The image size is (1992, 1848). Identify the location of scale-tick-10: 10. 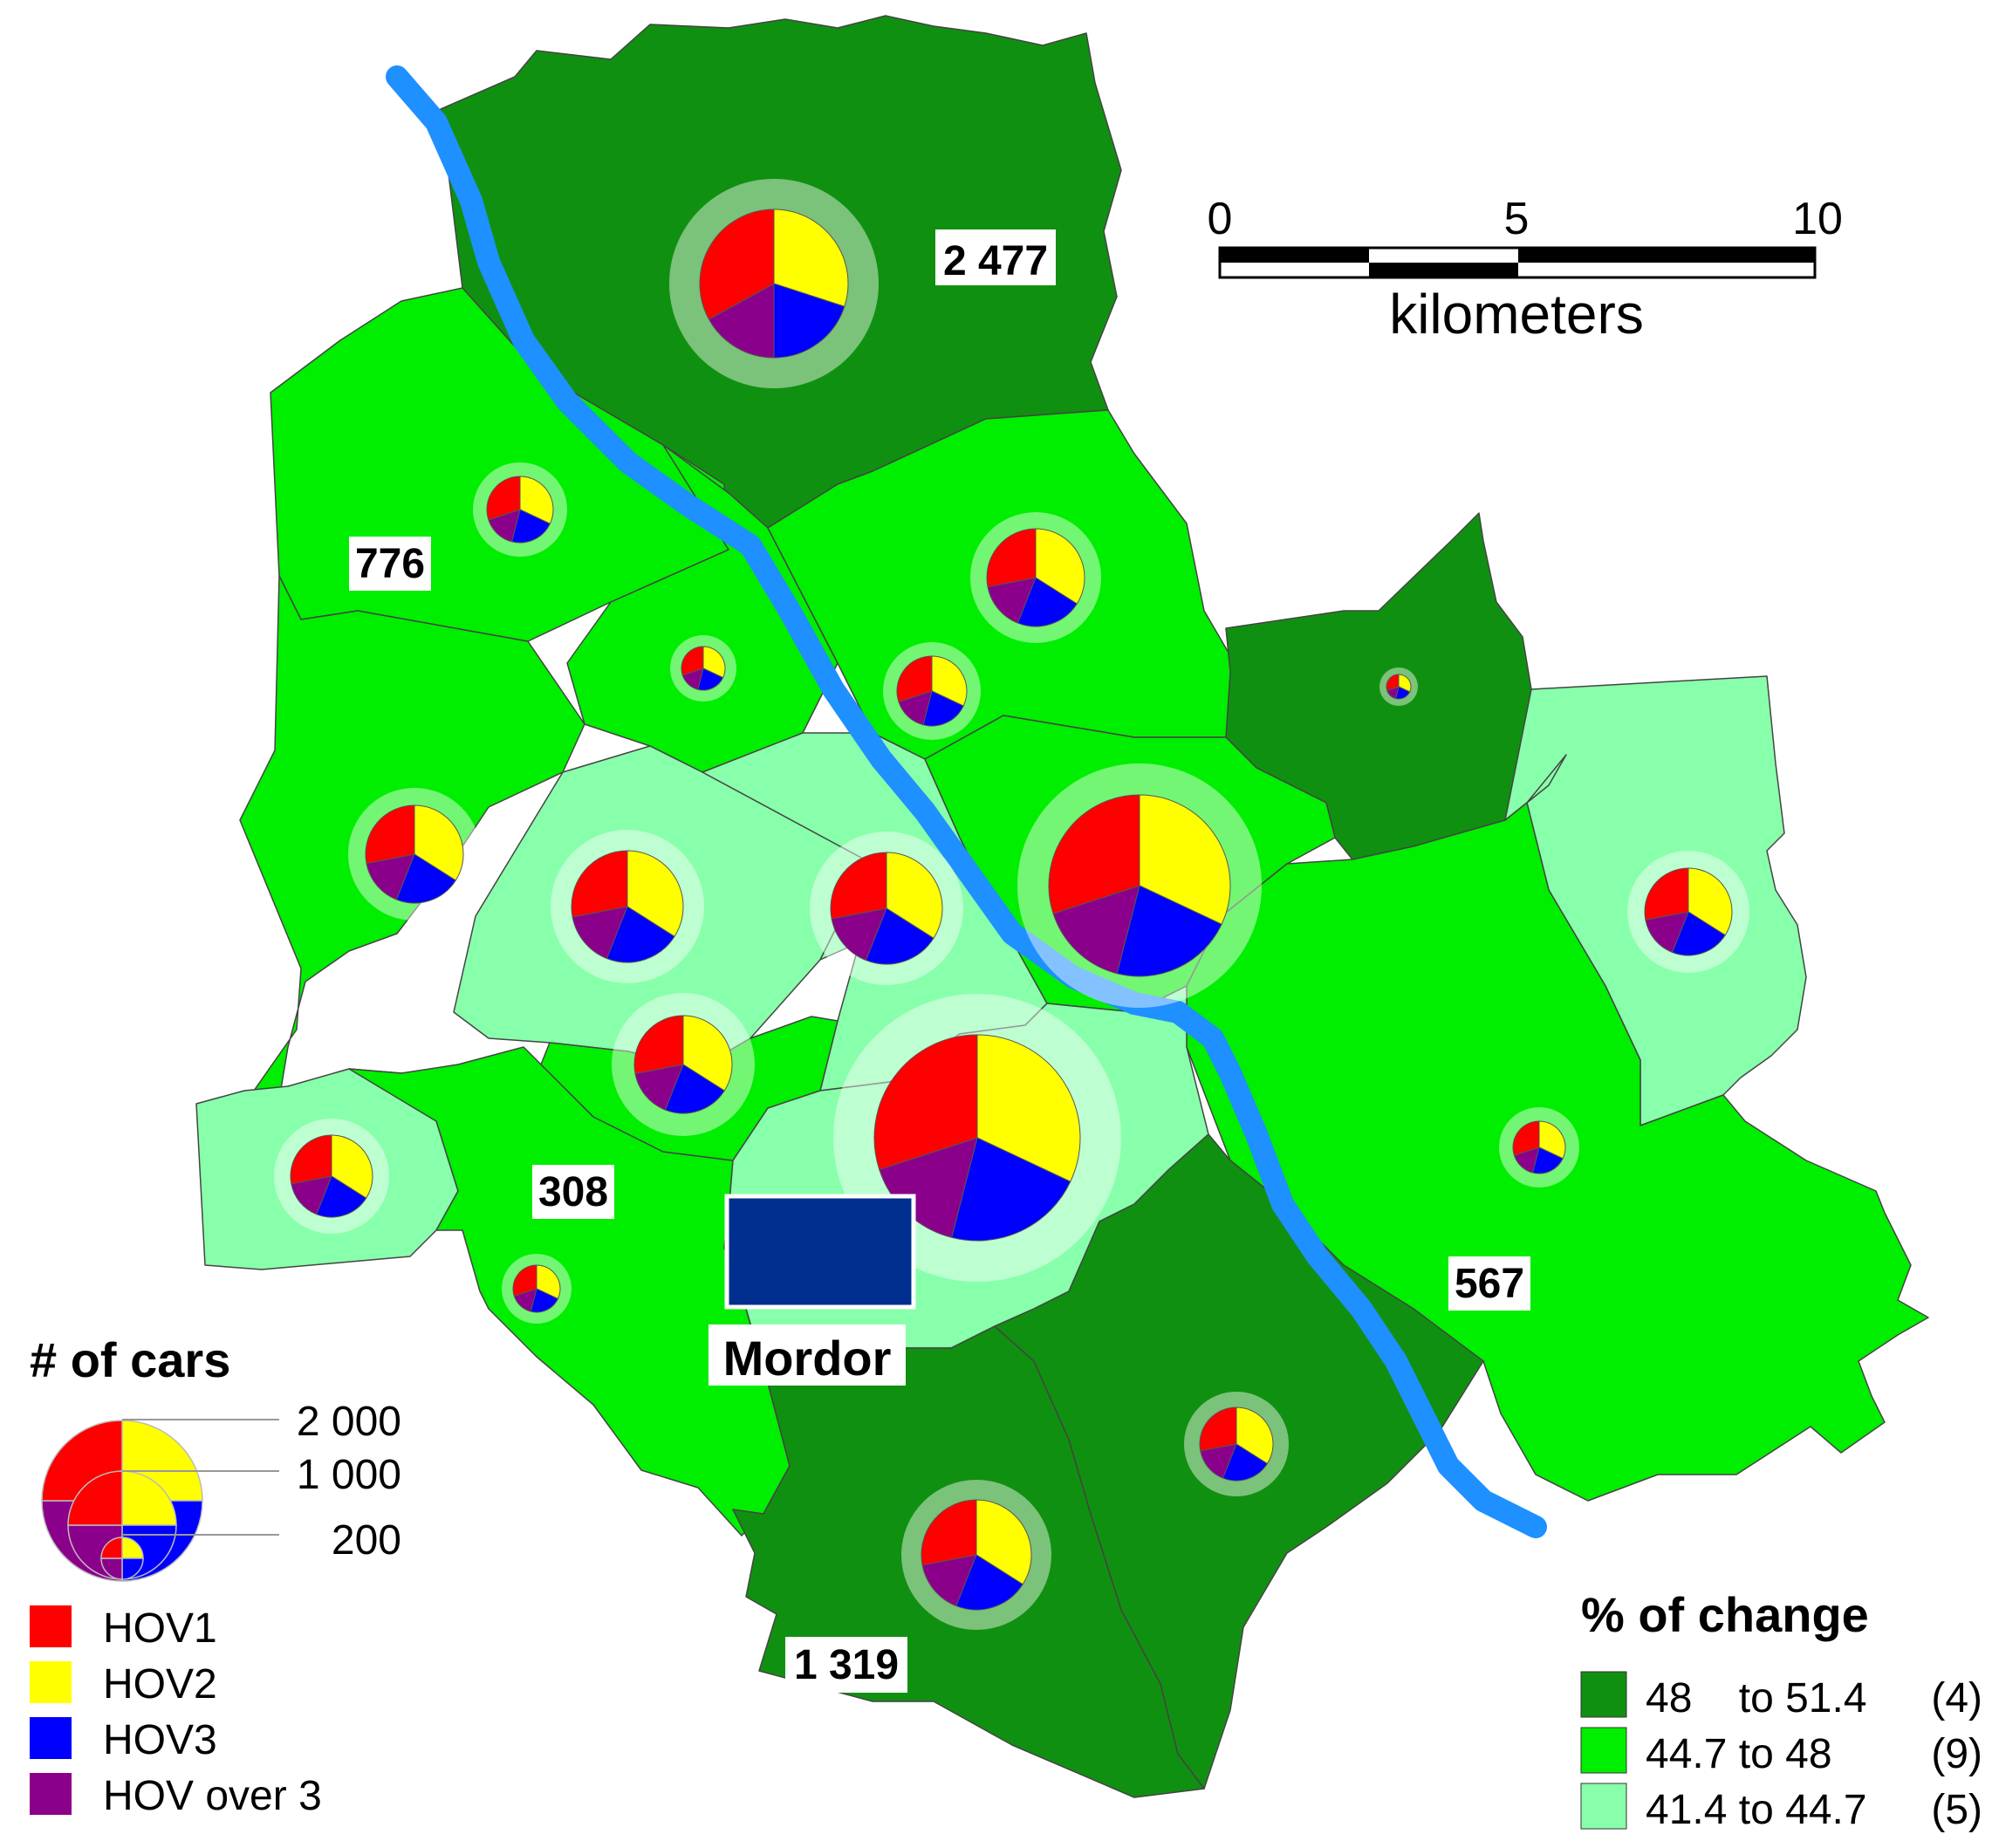
(1818, 219).